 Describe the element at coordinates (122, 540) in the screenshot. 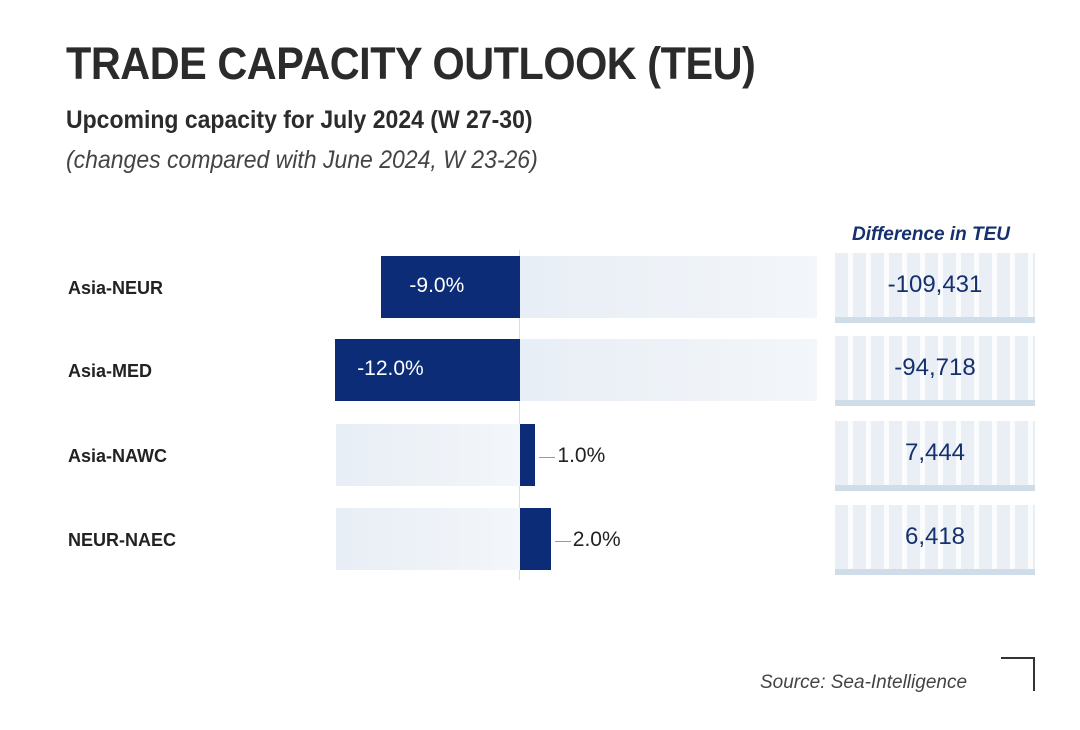

I see `category-label: NEUR-NAEC` at that location.